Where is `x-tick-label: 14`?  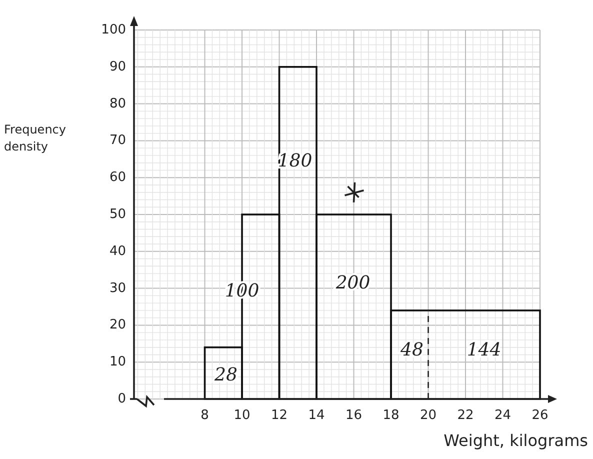 x-tick-label: 14 is located at coordinates (316, 415).